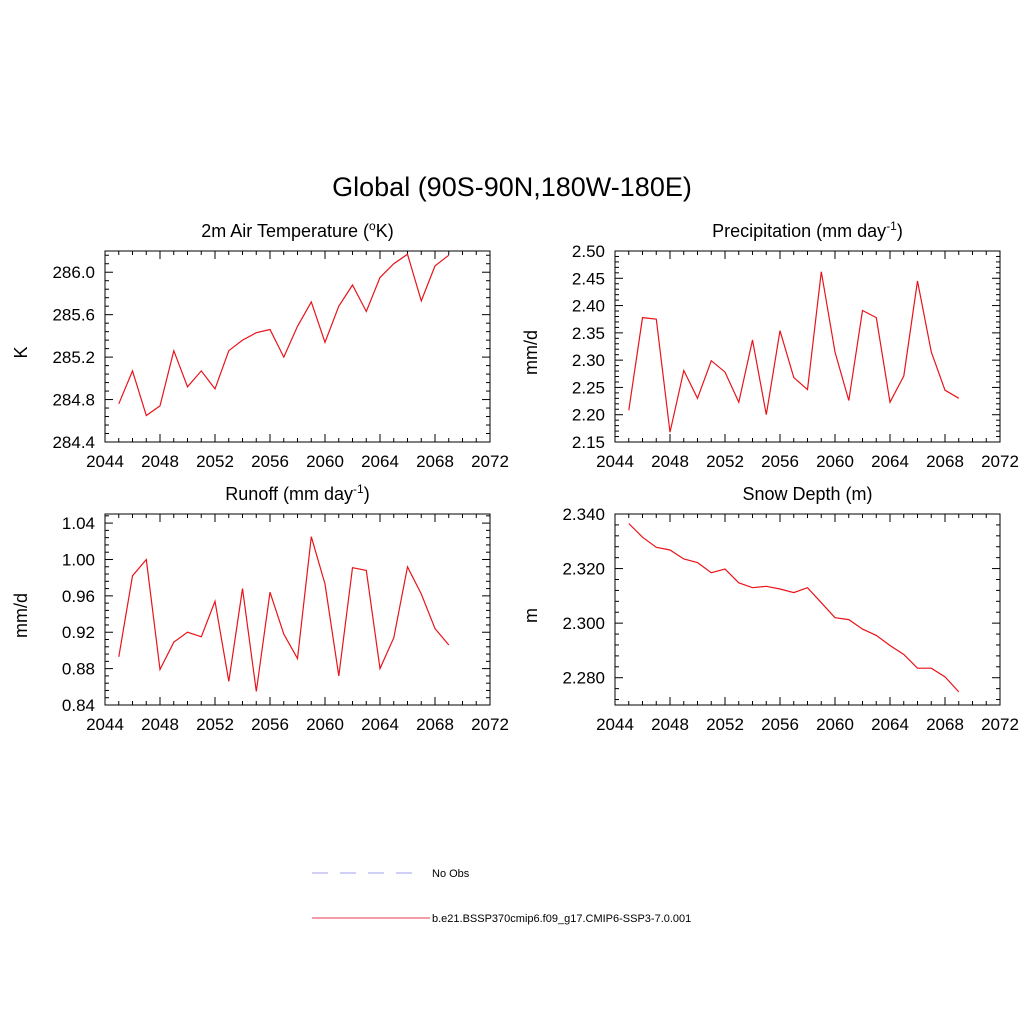 This screenshot has width=1024, height=1024. Describe the element at coordinates (890, 461) in the screenshot. I see `precipitation-xtick-label: 2064` at that location.